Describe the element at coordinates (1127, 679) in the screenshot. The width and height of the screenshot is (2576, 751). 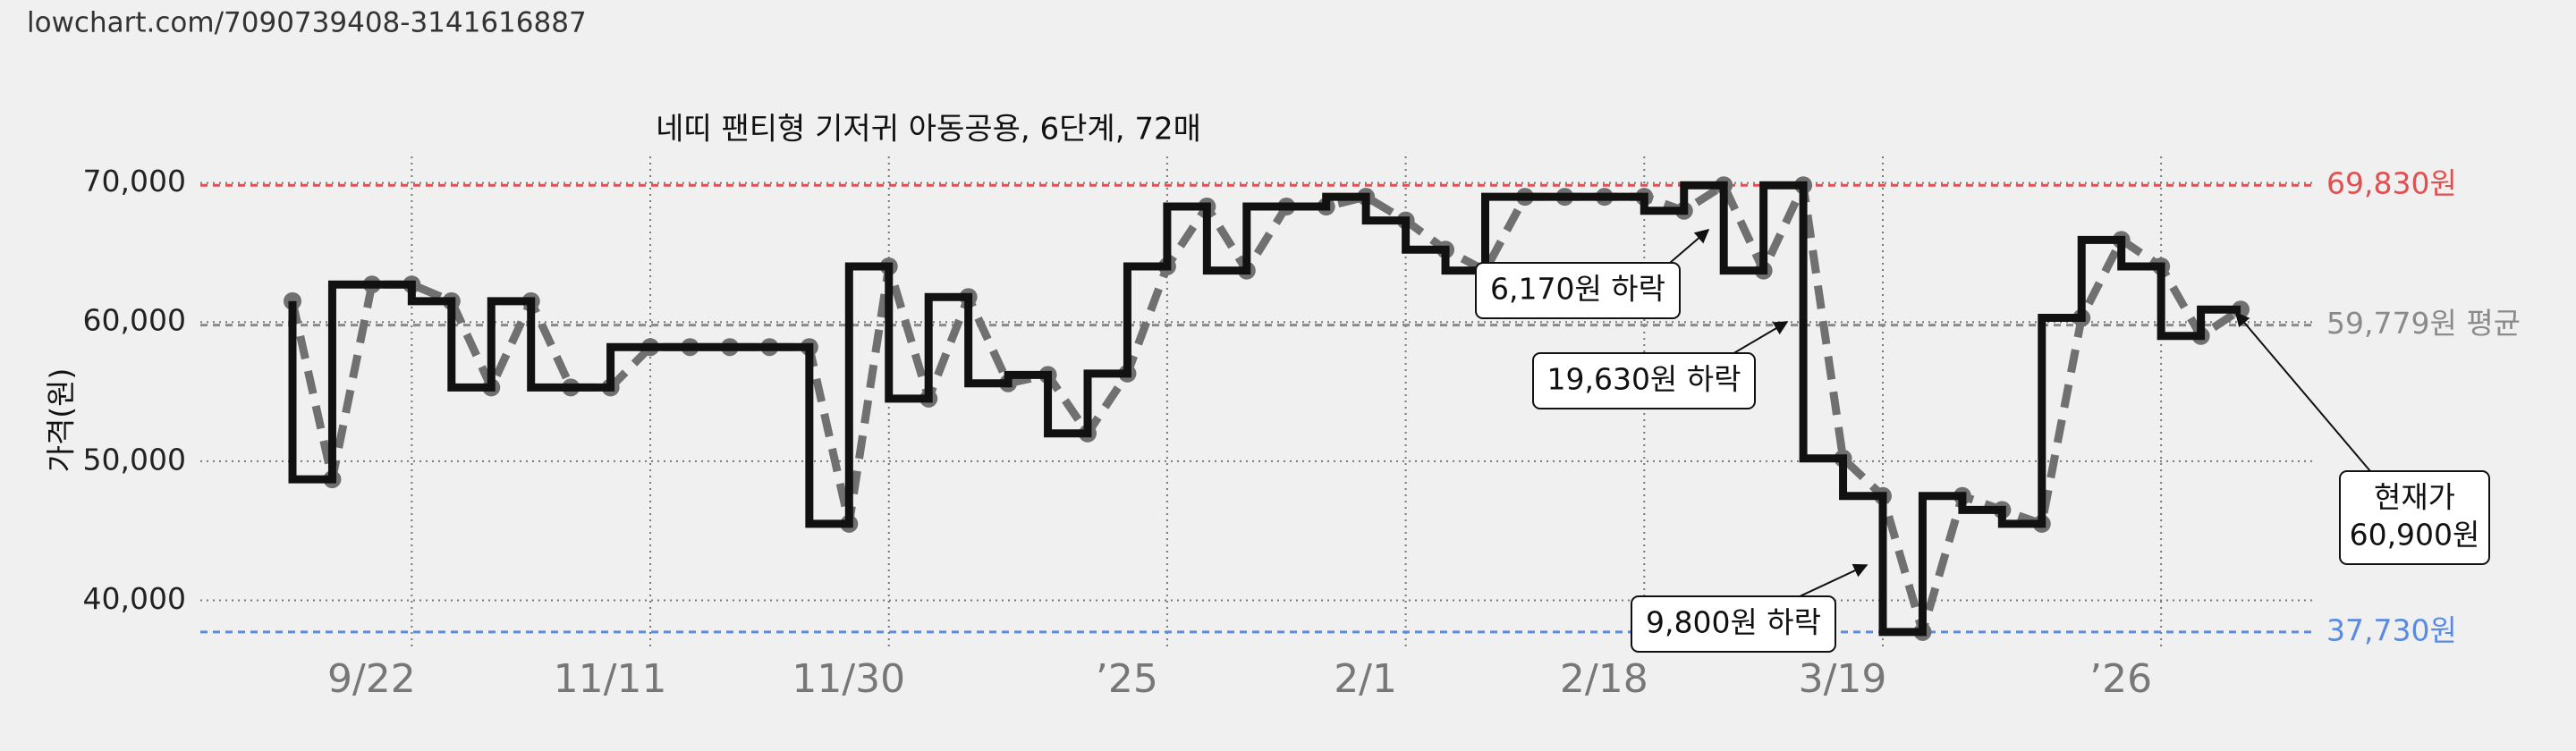
I see `x-tick-label: ’25` at that location.